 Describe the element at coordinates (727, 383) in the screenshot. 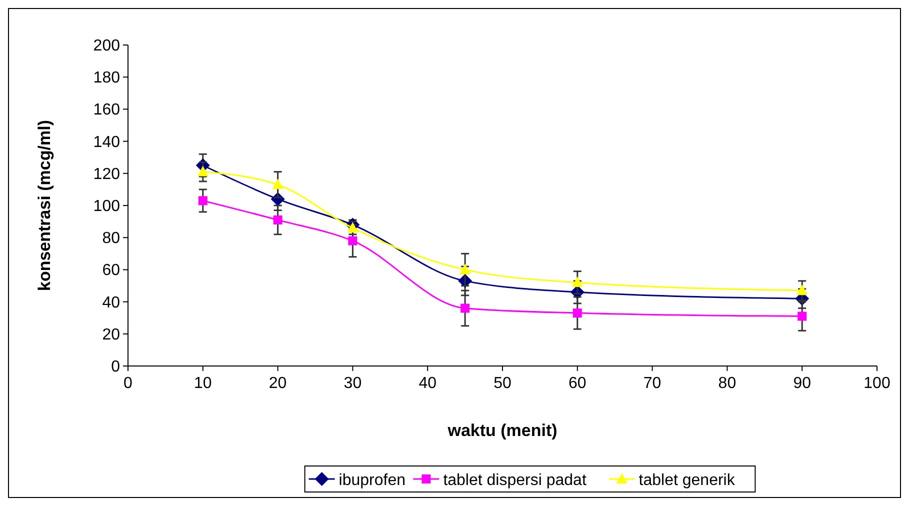

I see `x-tick-label: 80` at that location.